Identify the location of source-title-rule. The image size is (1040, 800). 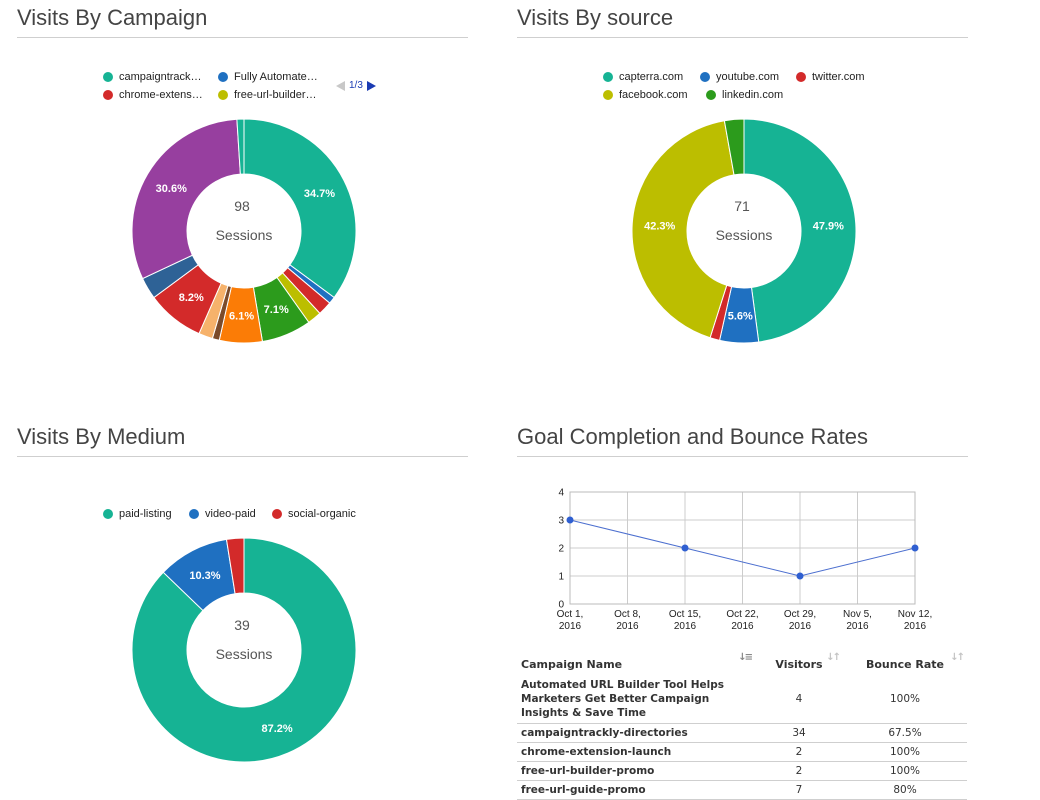
(742, 37).